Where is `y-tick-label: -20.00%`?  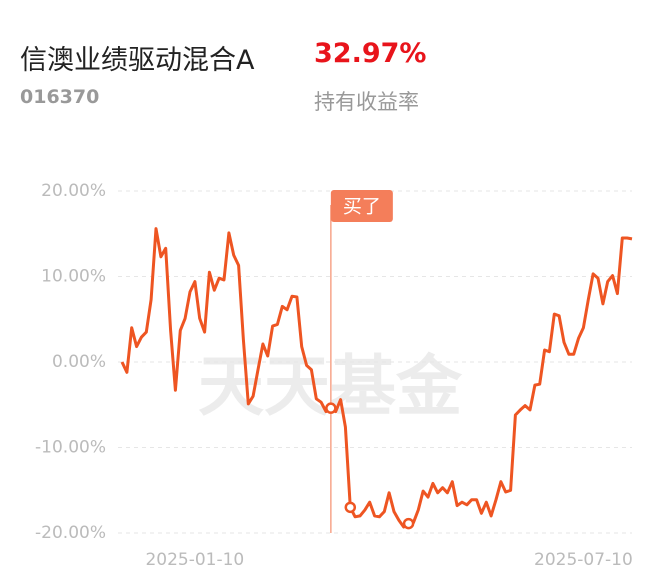
y-tick-label: -20.00% is located at coordinates (70, 533).